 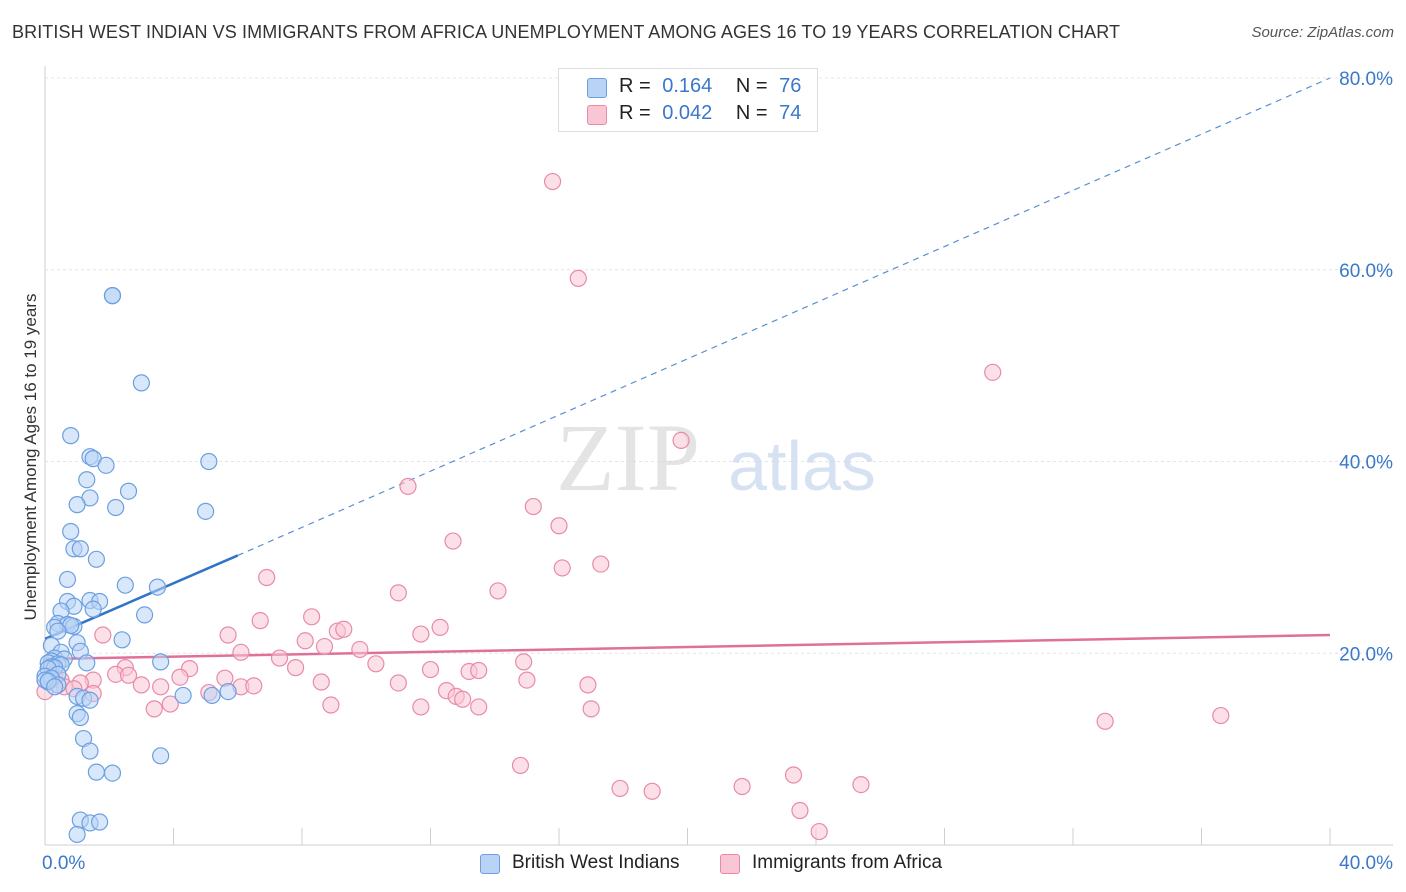 I want to click on source-credit: Source: ZipAtlas.com, so click(x=1322, y=32).